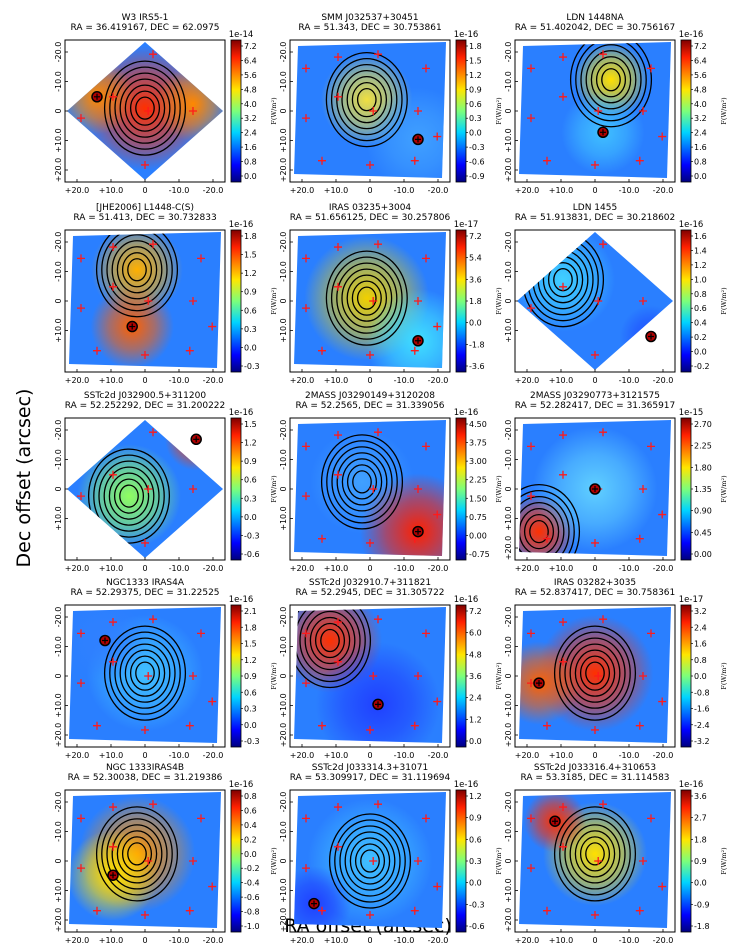  I want to click on x-tick-label: +20.0, so click(302, 380).